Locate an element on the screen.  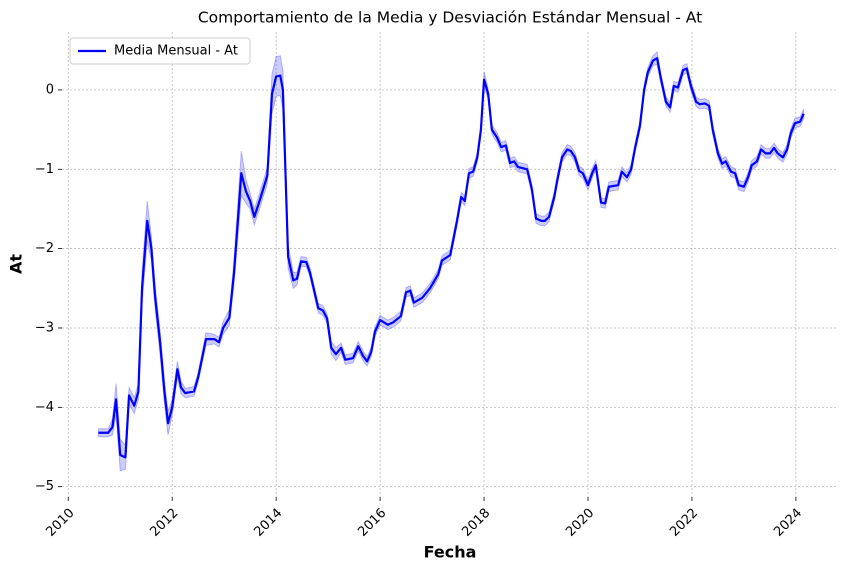
y-tick-label: 0 is located at coordinates (50, 89).